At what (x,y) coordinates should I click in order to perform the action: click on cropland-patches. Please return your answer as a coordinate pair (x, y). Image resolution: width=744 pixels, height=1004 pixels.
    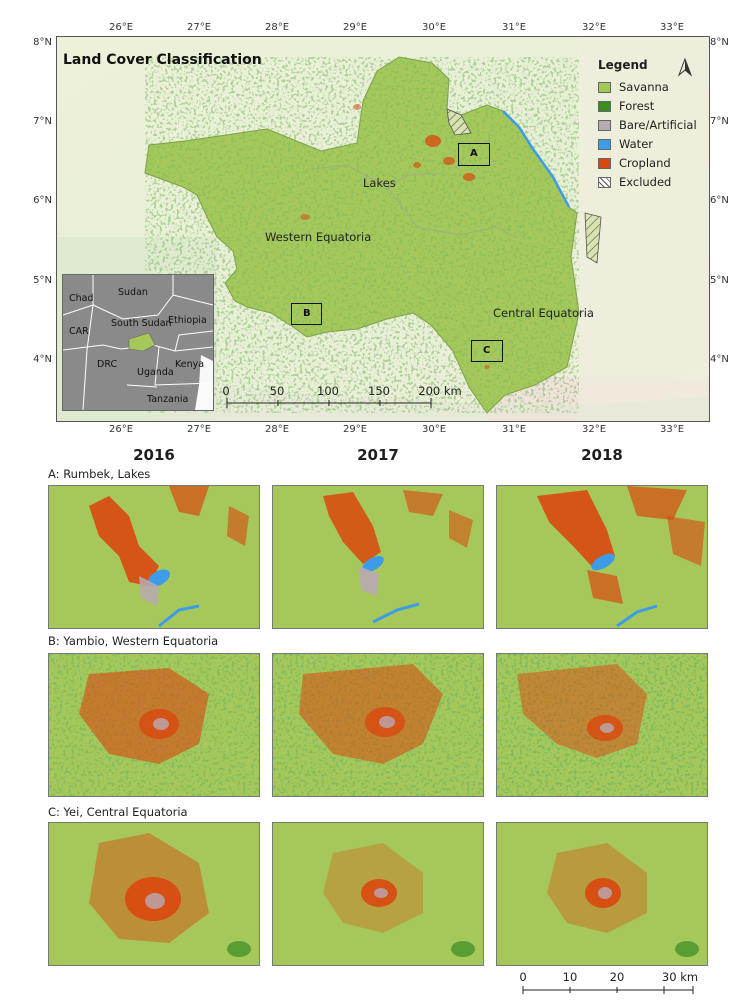
    Looking at the image, I should click on (395, 236).